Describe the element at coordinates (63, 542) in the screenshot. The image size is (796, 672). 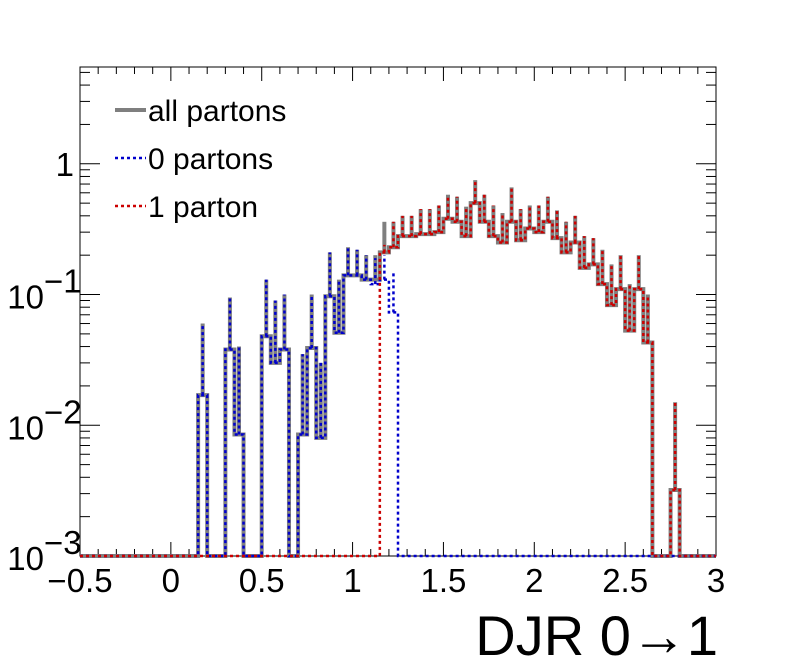
I see `y-tick-label-exponent: −3` at that location.